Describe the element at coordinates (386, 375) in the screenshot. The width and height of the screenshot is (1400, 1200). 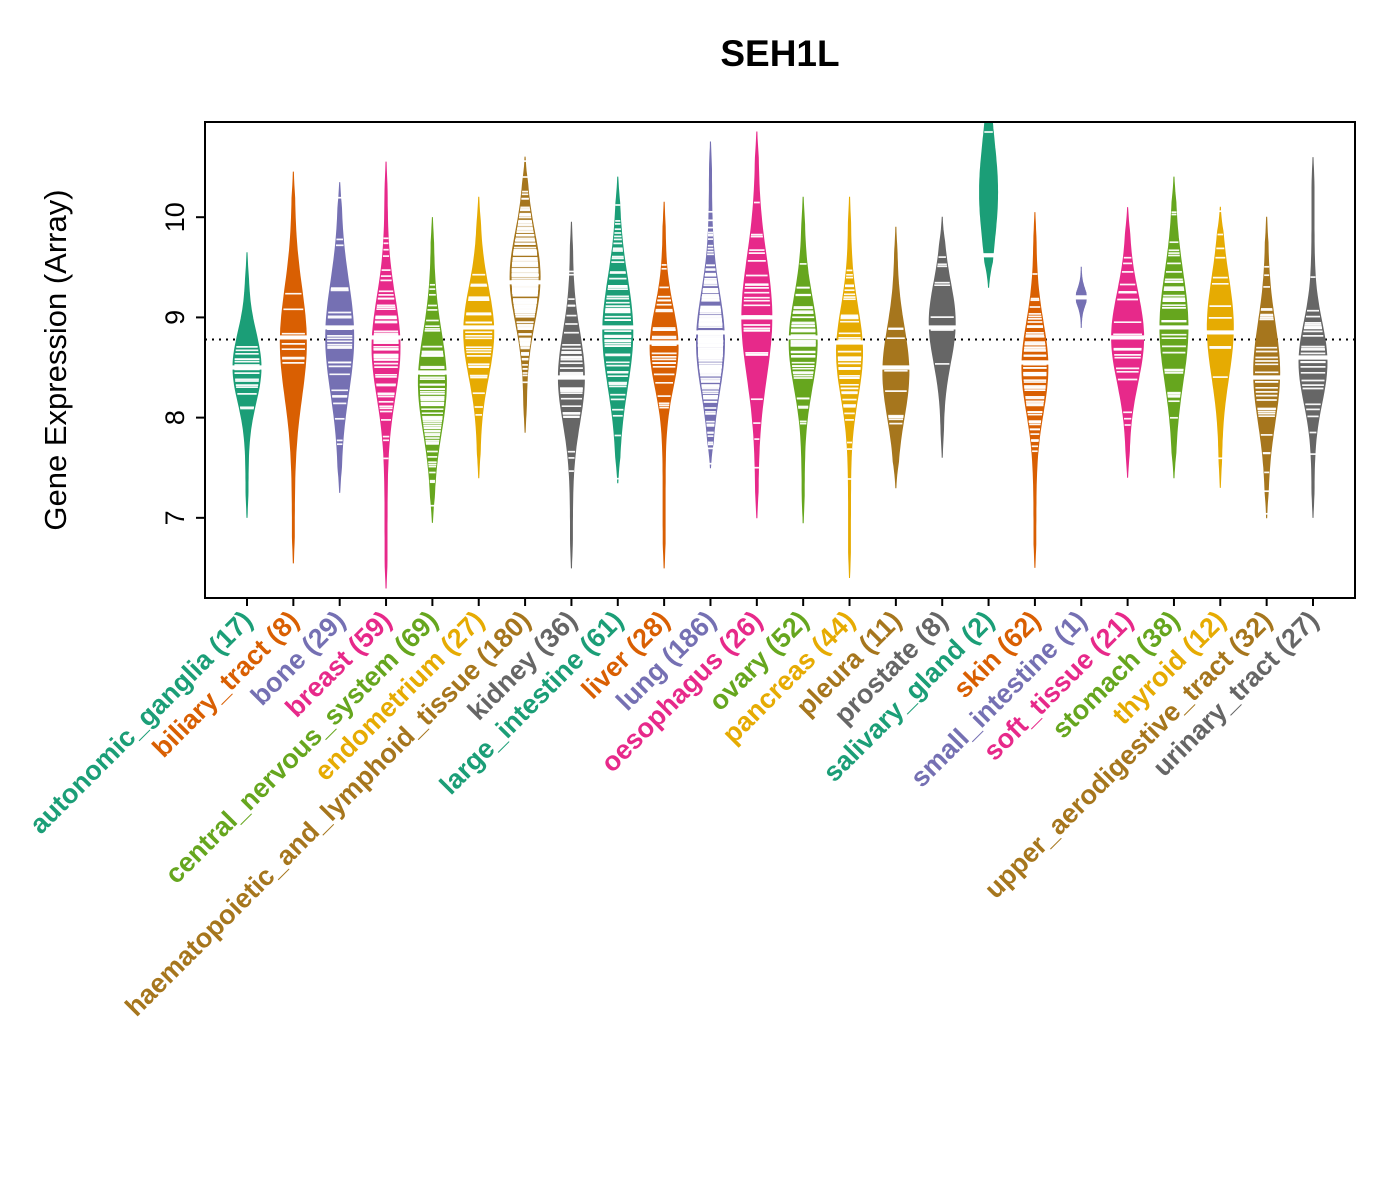
I see `violin-breast` at that location.